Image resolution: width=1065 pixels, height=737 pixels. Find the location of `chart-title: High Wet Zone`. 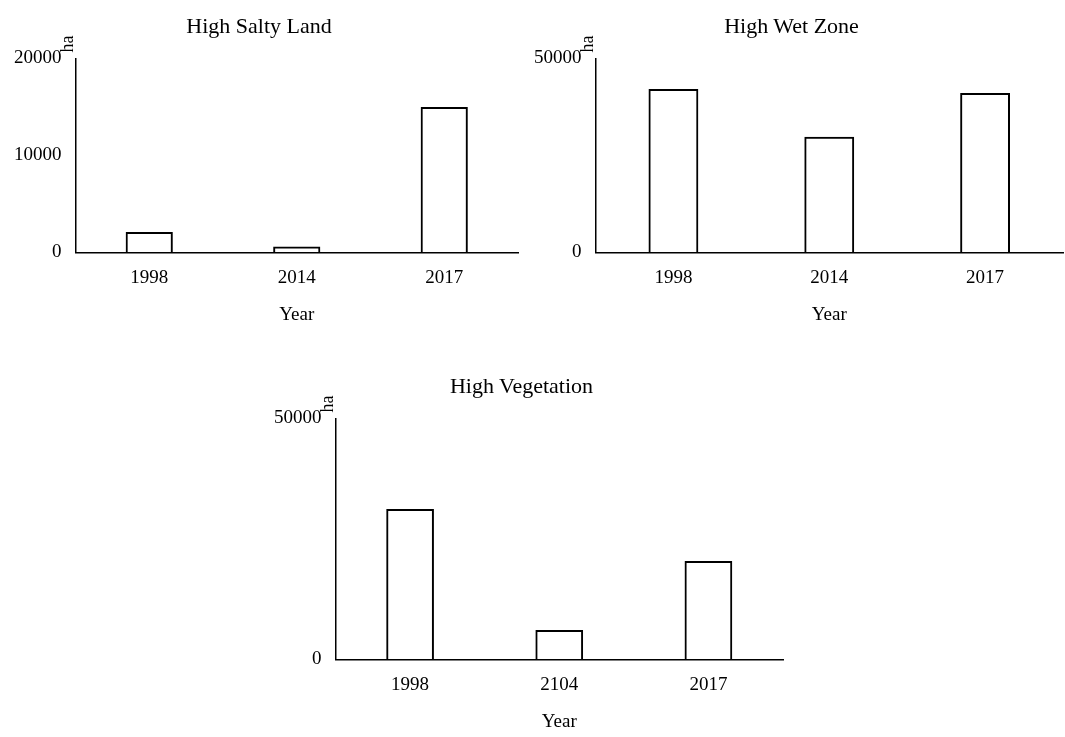

chart-title: High Wet Zone is located at coordinates (791, 25).